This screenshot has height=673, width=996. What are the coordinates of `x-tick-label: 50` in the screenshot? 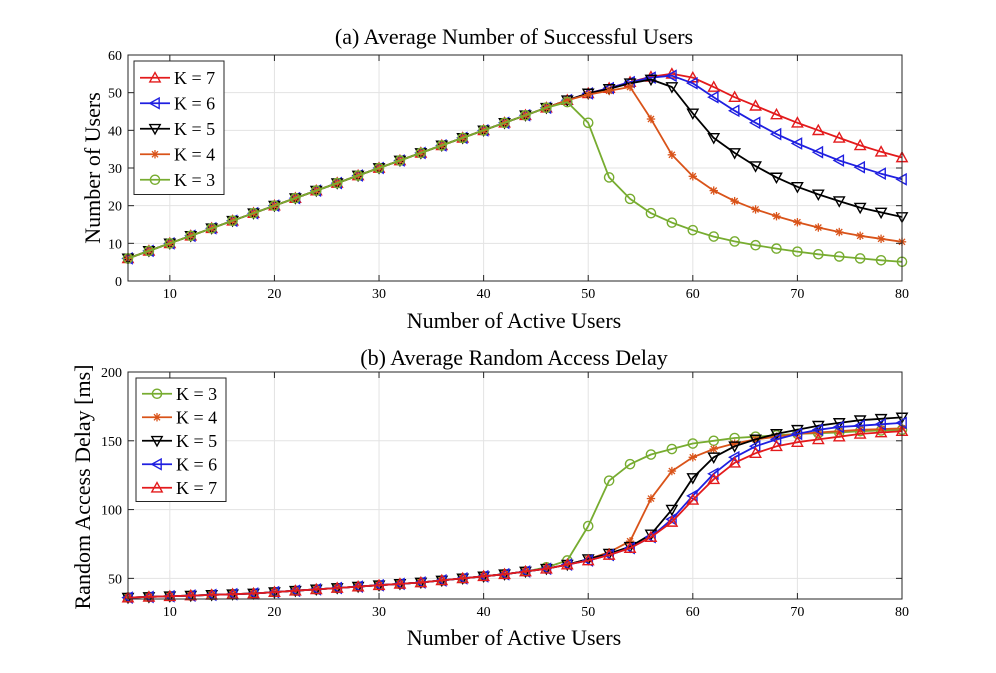 It's located at (588, 612).